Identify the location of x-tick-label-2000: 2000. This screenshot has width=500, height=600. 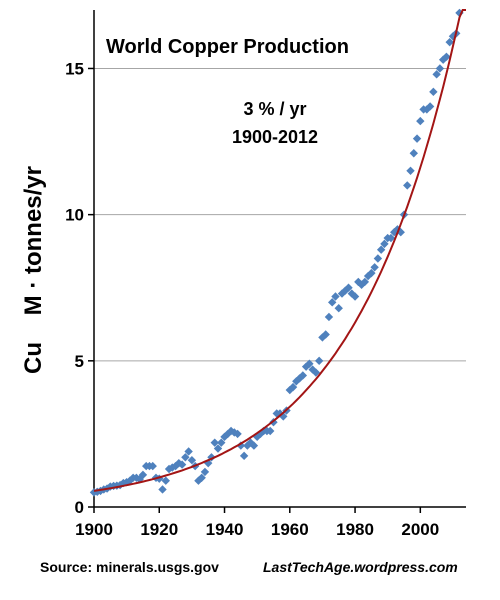
(420, 529).